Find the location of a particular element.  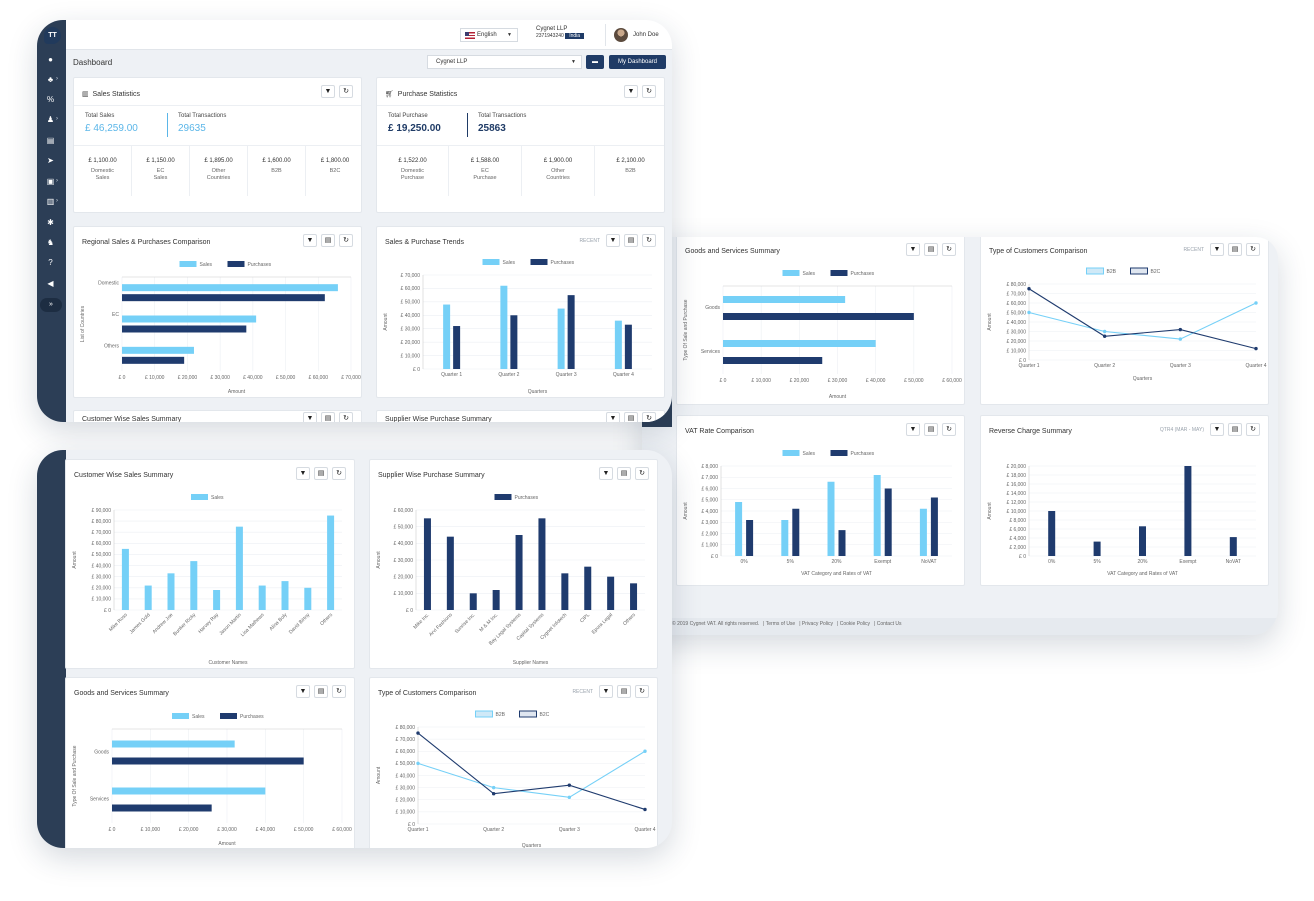

y-tick-label: £ 14,000 is located at coordinates (1017, 494).